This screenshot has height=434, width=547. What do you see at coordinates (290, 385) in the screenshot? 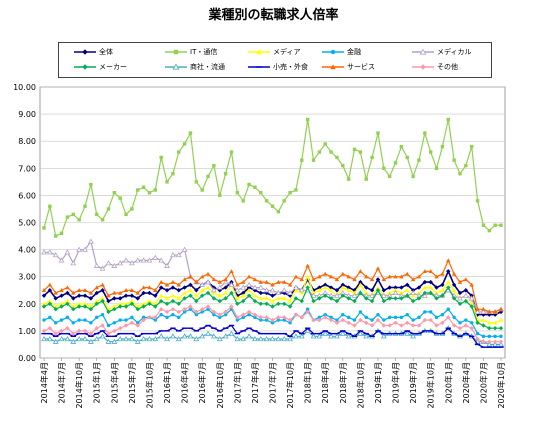
I see `x-tick-label: 2017年10月` at bounding box center [290, 385].